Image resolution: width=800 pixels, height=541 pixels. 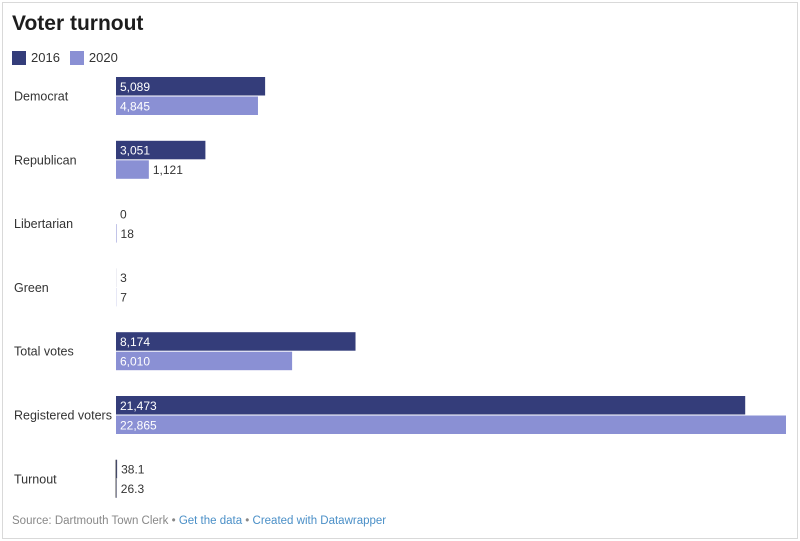 What do you see at coordinates (135, 106) in the screenshot?
I see `data-label: 4,845` at bounding box center [135, 106].